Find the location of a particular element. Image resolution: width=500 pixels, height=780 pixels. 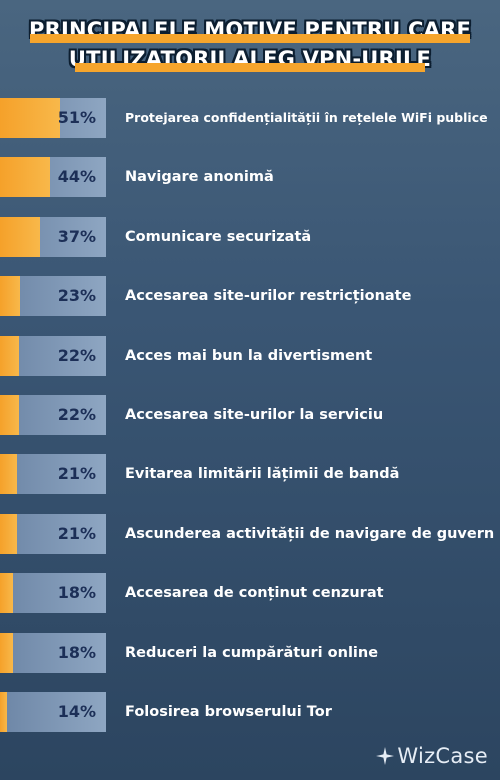

bar-row: 22% Acces mai bun la divertisment is located at coordinates (250, 355).